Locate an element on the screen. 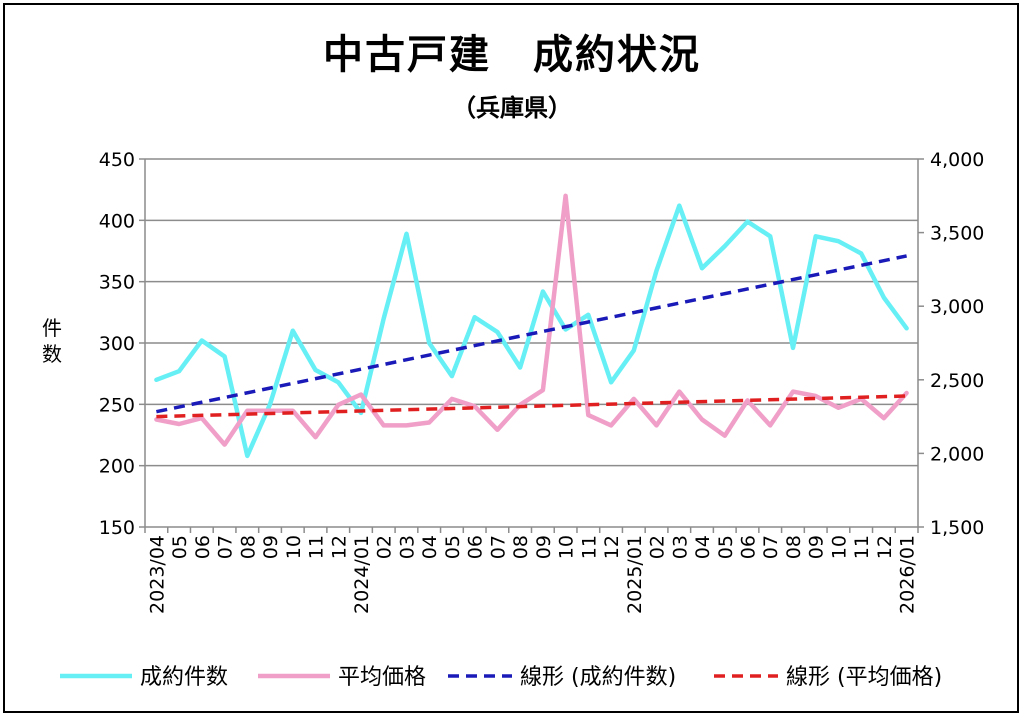  y-right-tick-label: 1,500 is located at coordinates (957, 528).